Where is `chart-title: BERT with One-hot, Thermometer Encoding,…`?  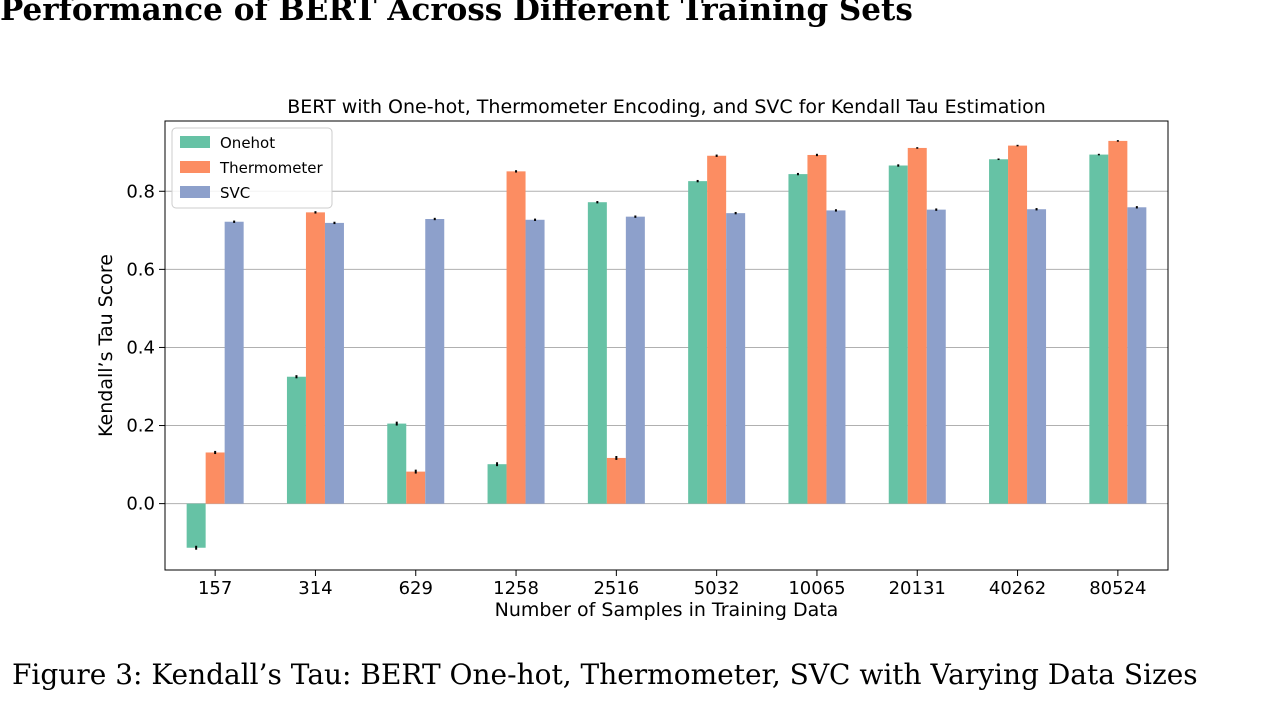
chart-title: BERT with One-hot, Thermometer Encoding,… is located at coordinates (666, 107).